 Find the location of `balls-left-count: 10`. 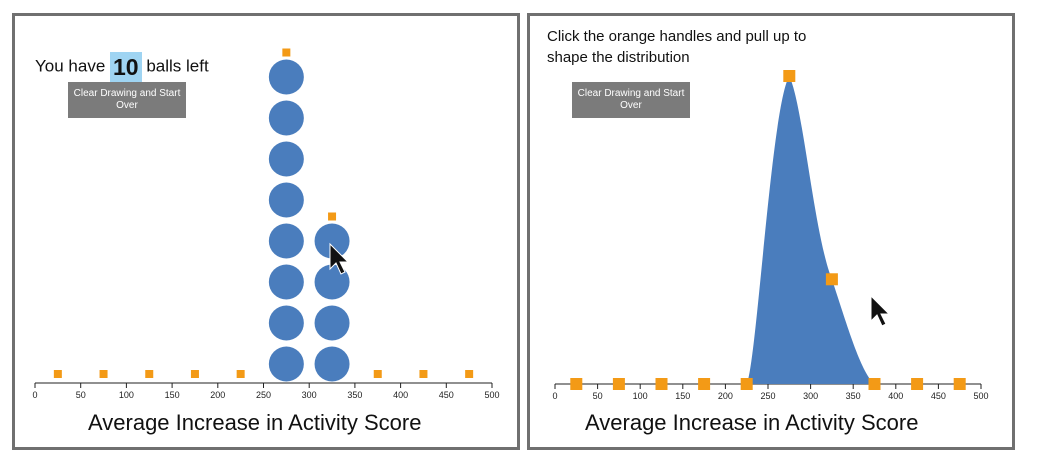

balls-left-count: 10 is located at coordinates (126, 67).